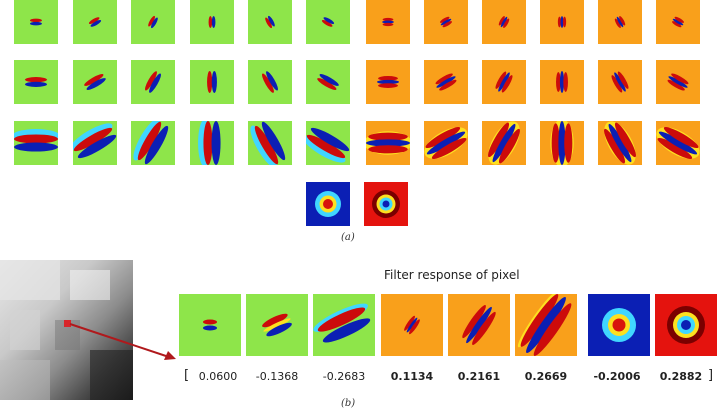  Describe the element at coordinates (218, 376) in the screenshot. I see `response-value-1: 0.0600` at that location.